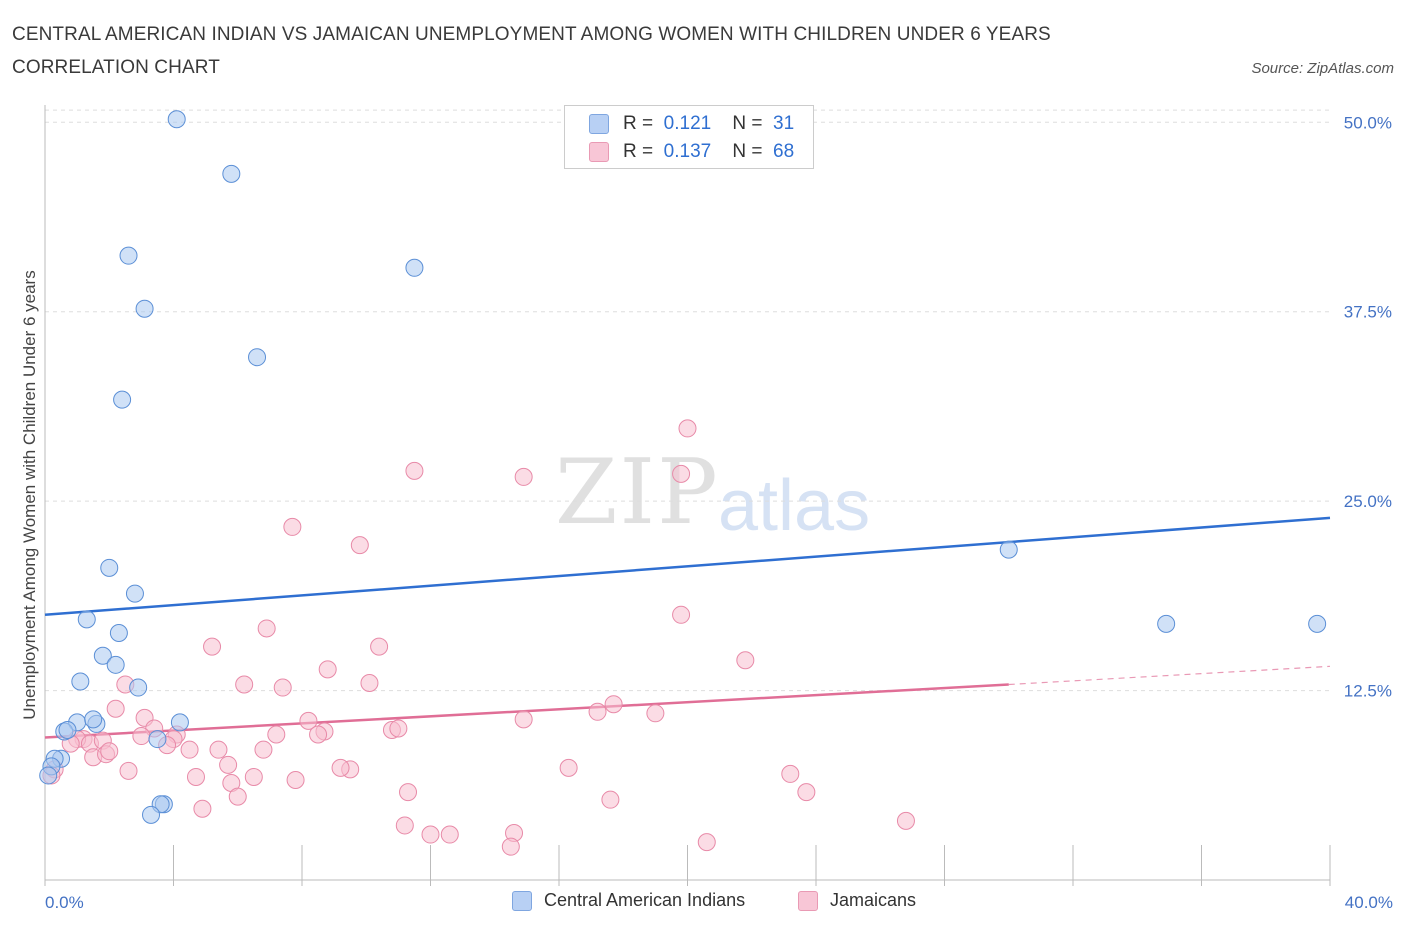 Image resolution: width=1406 pixels, height=930 pixels. What do you see at coordinates (1368, 691) in the screenshot?
I see `y-tick-label: 12.5%` at bounding box center [1368, 691].